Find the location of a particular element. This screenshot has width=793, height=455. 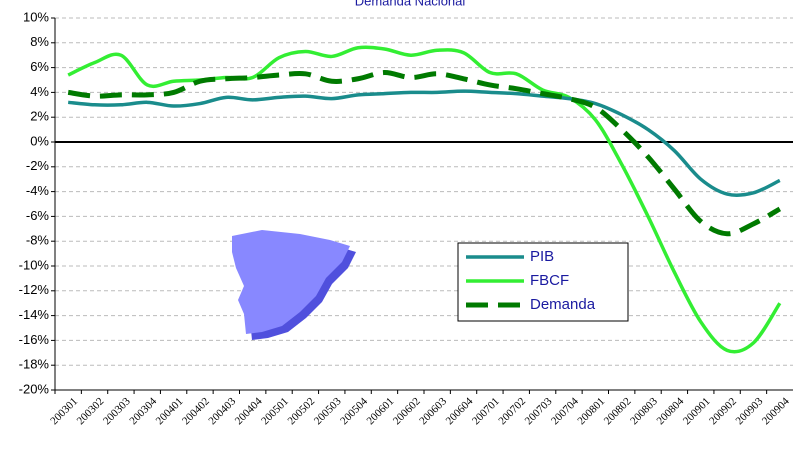

legend-label: PIB is located at coordinates (542, 256).